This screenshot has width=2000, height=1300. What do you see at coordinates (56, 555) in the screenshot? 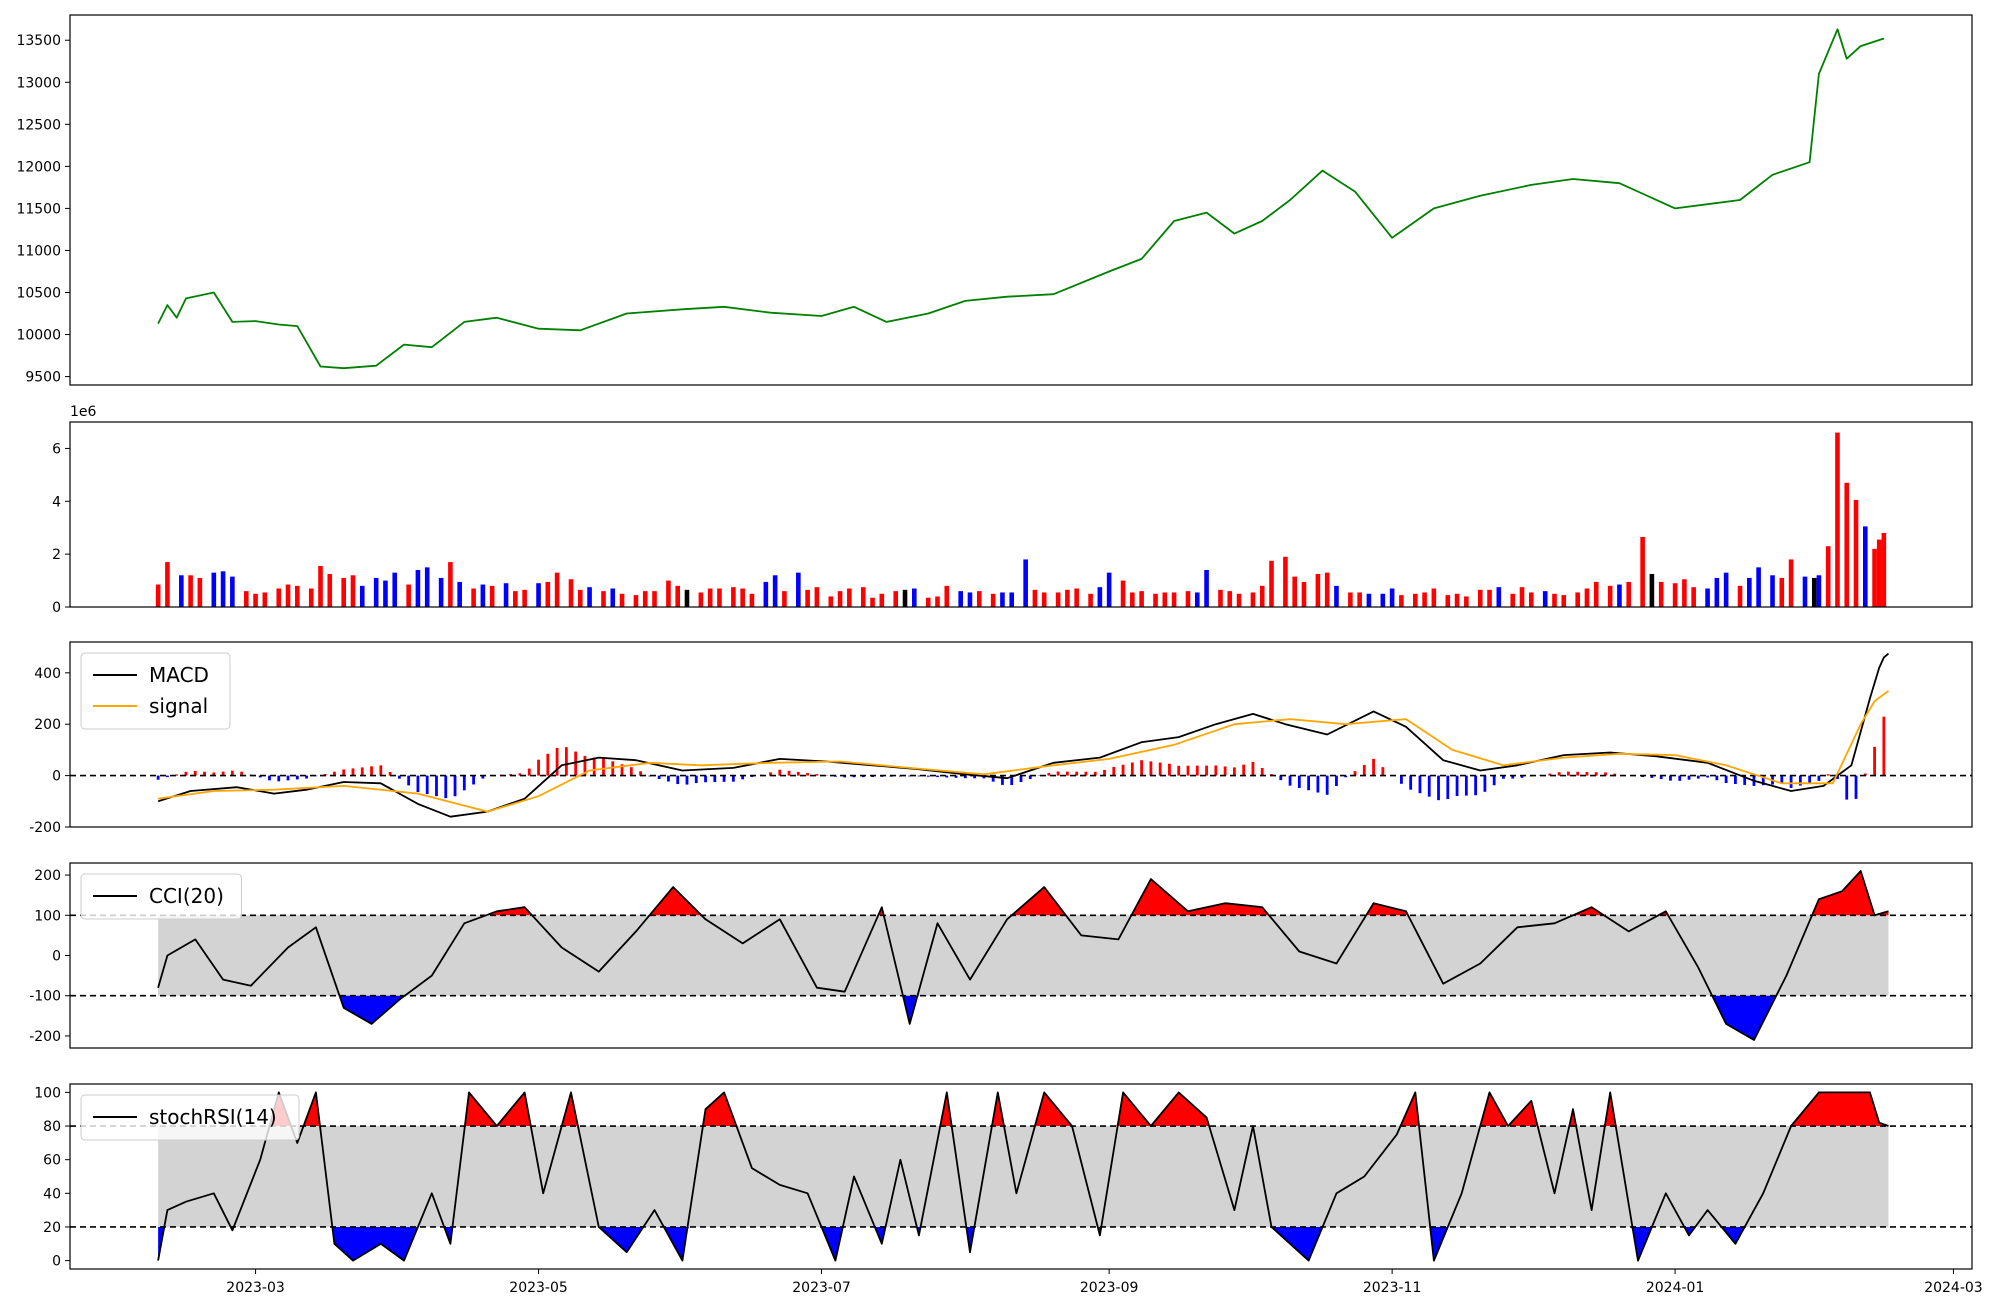
I see `volume-ytick-label: 2` at bounding box center [56, 555].